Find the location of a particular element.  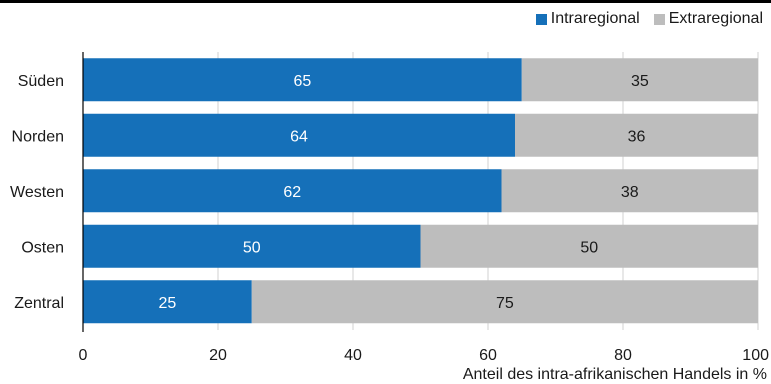

bar-extraregional-zentral is located at coordinates (504, 302).